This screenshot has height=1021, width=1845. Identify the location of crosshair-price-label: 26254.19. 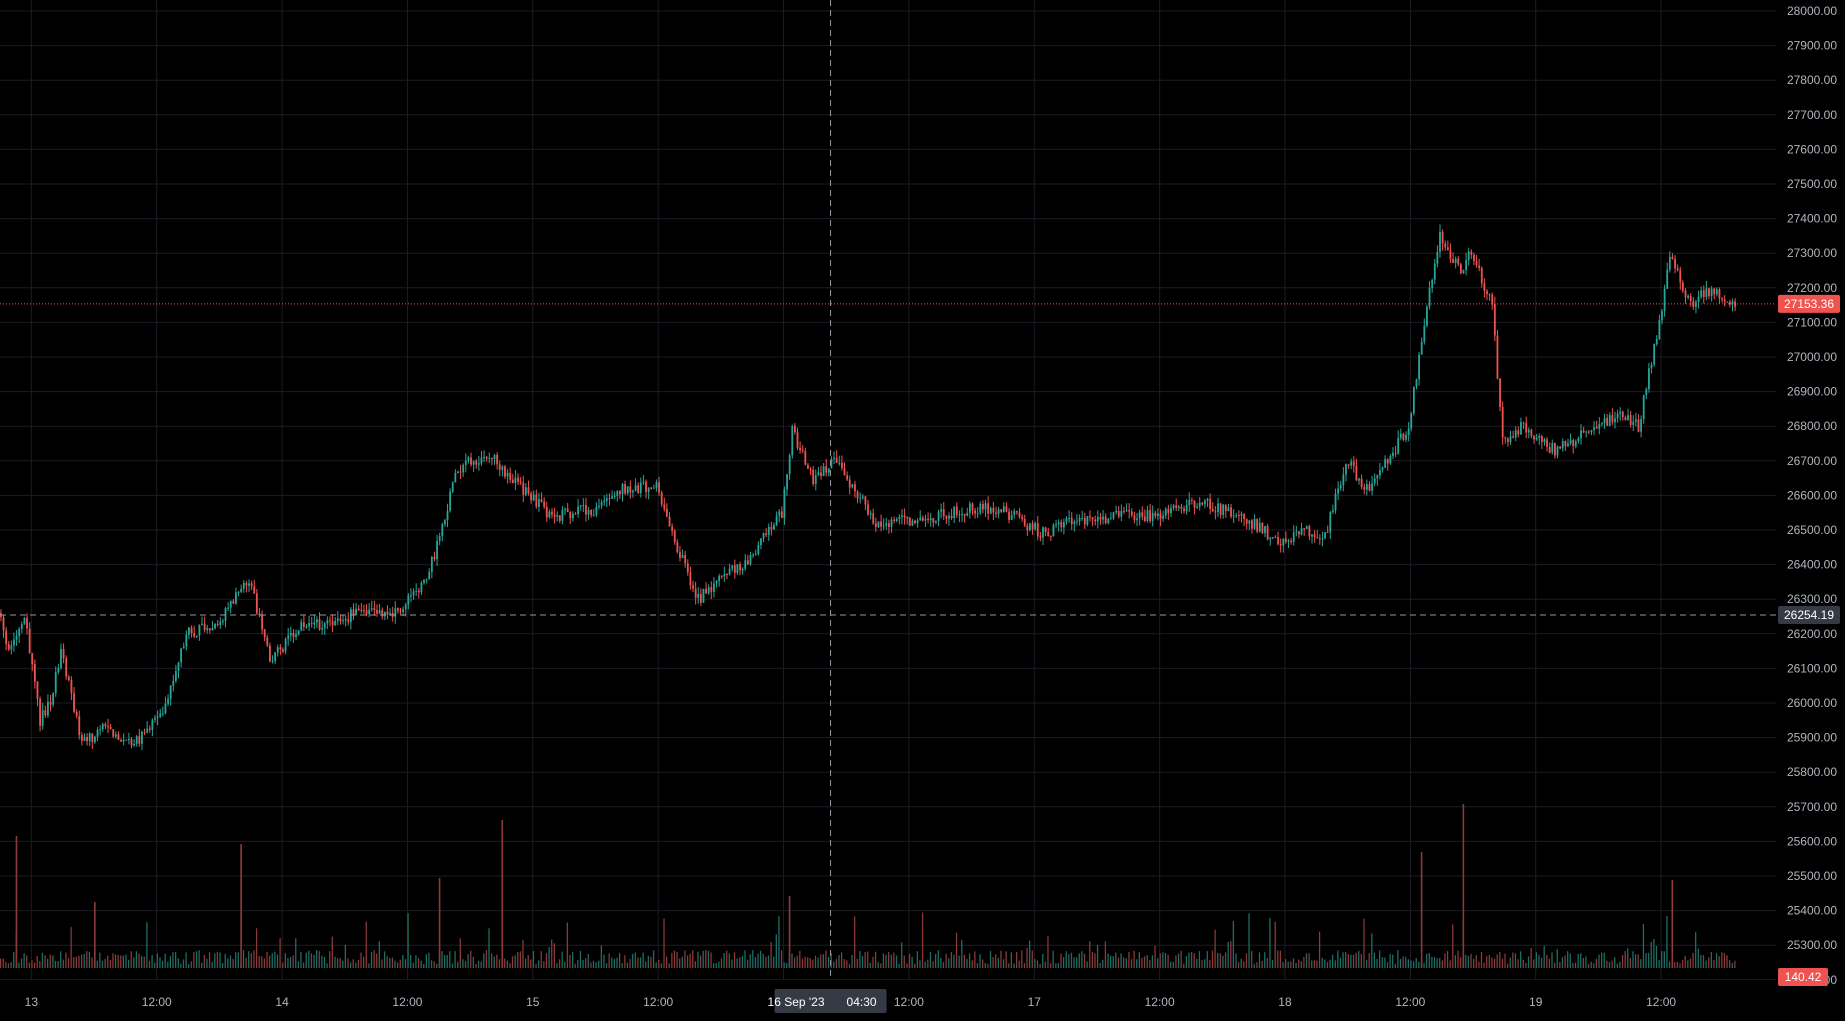
(1809, 615).